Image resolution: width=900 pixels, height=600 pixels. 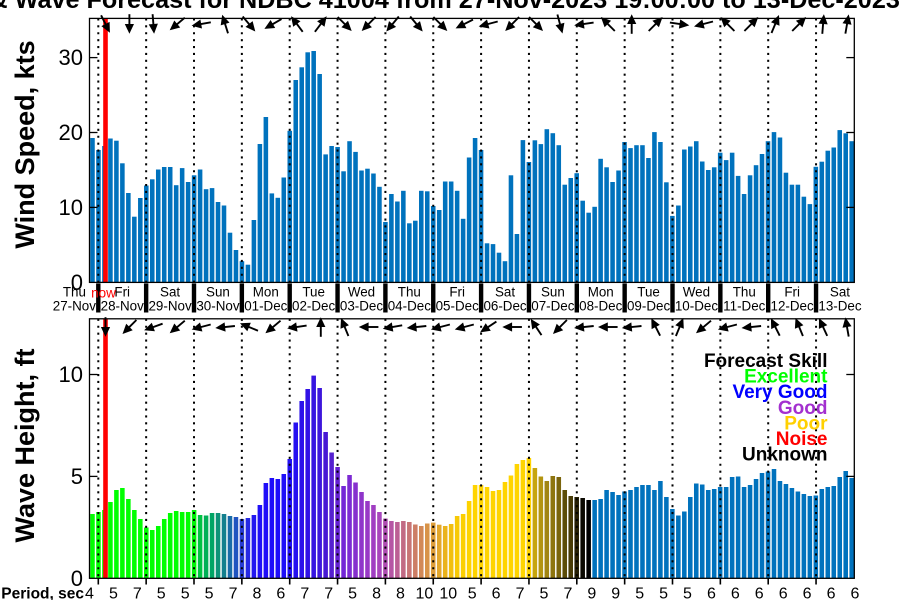 What do you see at coordinates (217, 306) in the screenshot?
I see `svg-text: 30-Nov` at bounding box center [217, 306].